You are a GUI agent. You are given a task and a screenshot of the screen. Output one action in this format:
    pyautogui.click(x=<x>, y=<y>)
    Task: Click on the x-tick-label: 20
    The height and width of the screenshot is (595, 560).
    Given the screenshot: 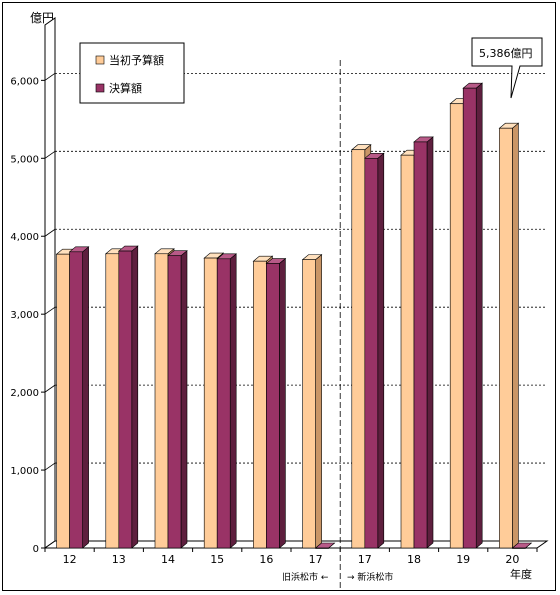 What is the action you would take?
    pyautogui.click(x=512, y=559)
    